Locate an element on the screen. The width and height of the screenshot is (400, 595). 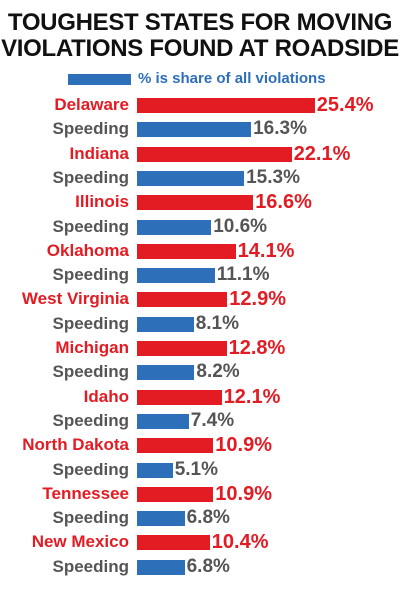
state-label: Illinois is located at coordinates (102, 202).